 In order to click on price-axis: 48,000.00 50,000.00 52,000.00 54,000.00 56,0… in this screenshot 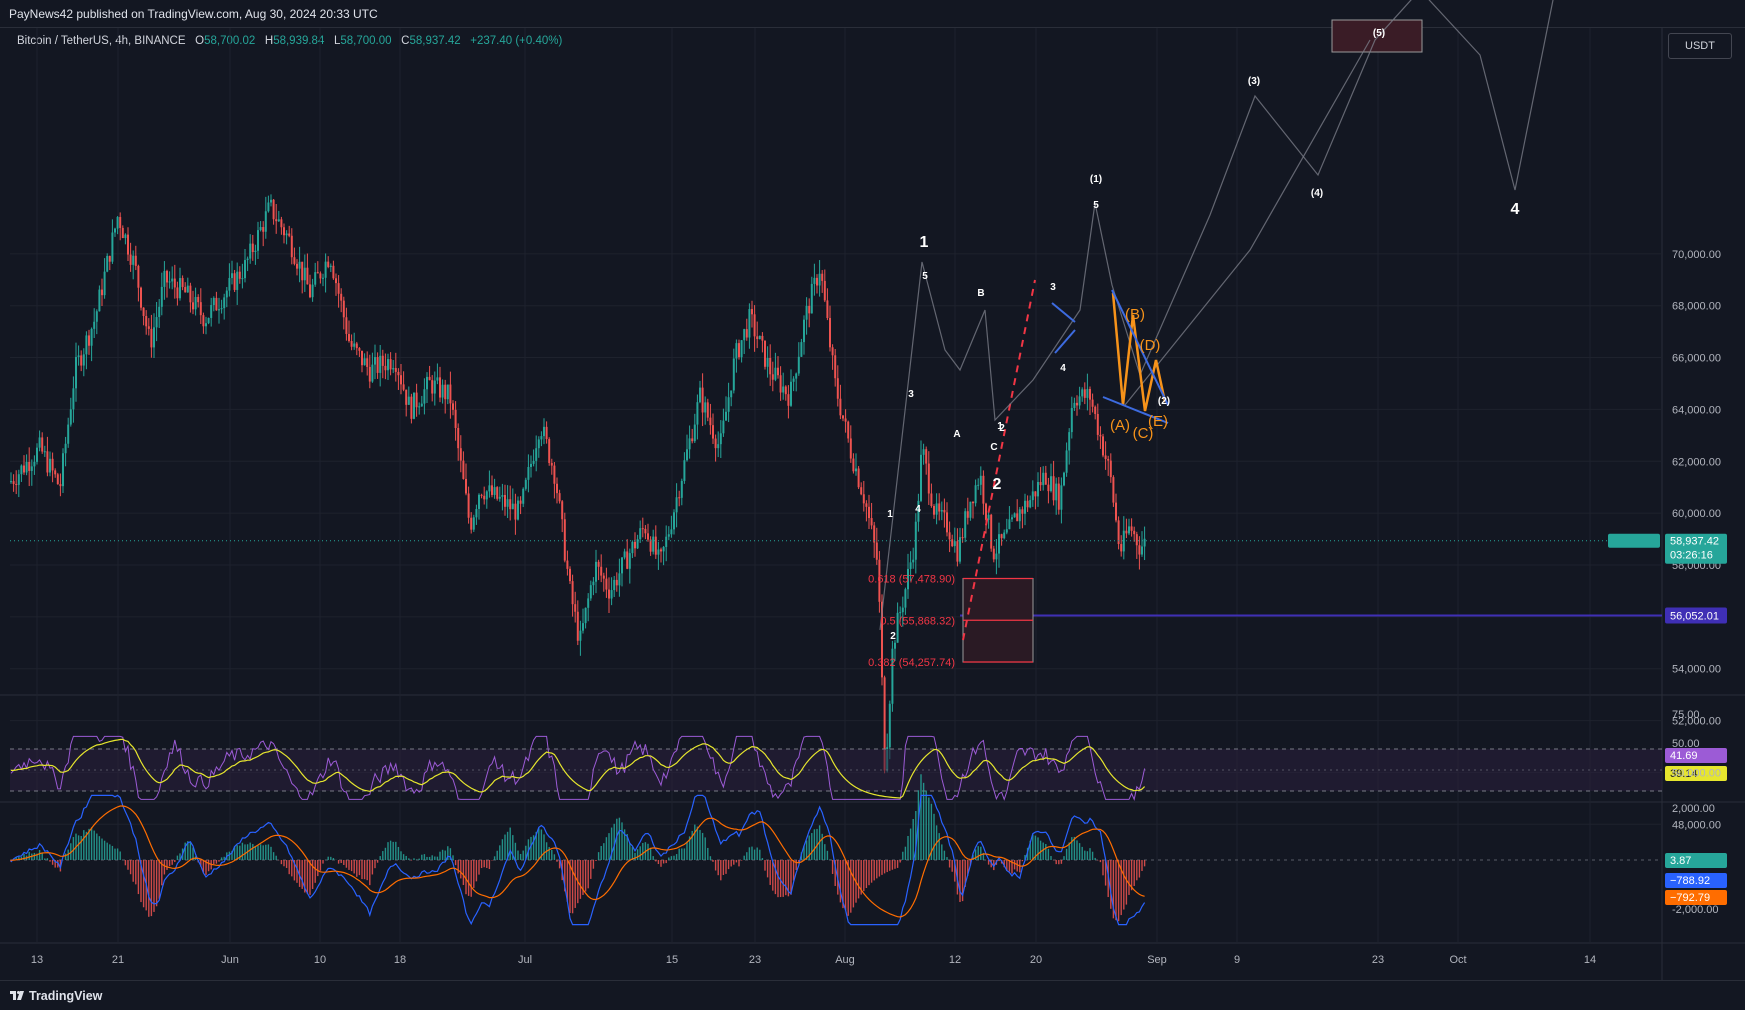, I will do `click(1667, 540)`.